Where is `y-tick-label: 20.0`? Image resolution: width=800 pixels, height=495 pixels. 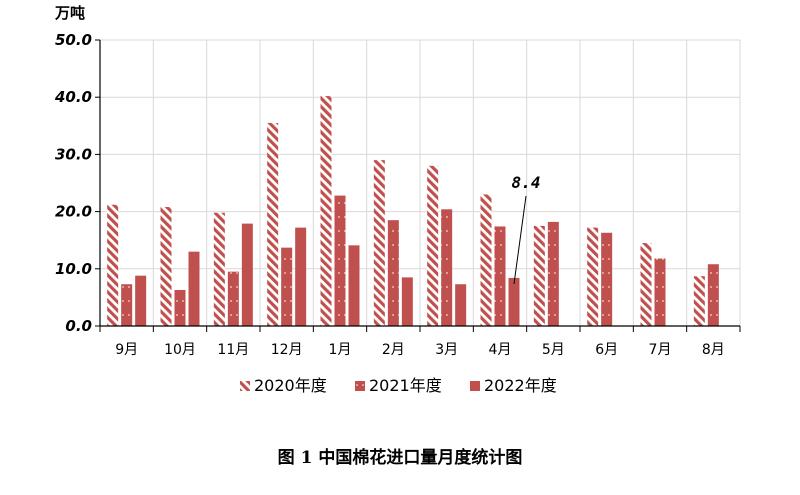
y-tick-label: 20.0 is located at coordinates (73, 212).